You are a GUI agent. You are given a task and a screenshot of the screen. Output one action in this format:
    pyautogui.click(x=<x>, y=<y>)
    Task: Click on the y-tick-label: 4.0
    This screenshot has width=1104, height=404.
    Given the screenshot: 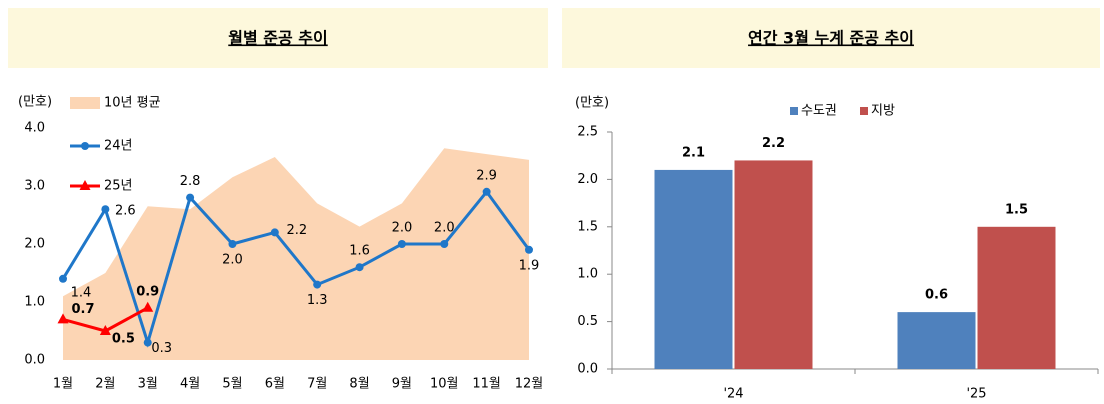 What is the action you would take?
    pyautogui.click(x=34, y=128)
    